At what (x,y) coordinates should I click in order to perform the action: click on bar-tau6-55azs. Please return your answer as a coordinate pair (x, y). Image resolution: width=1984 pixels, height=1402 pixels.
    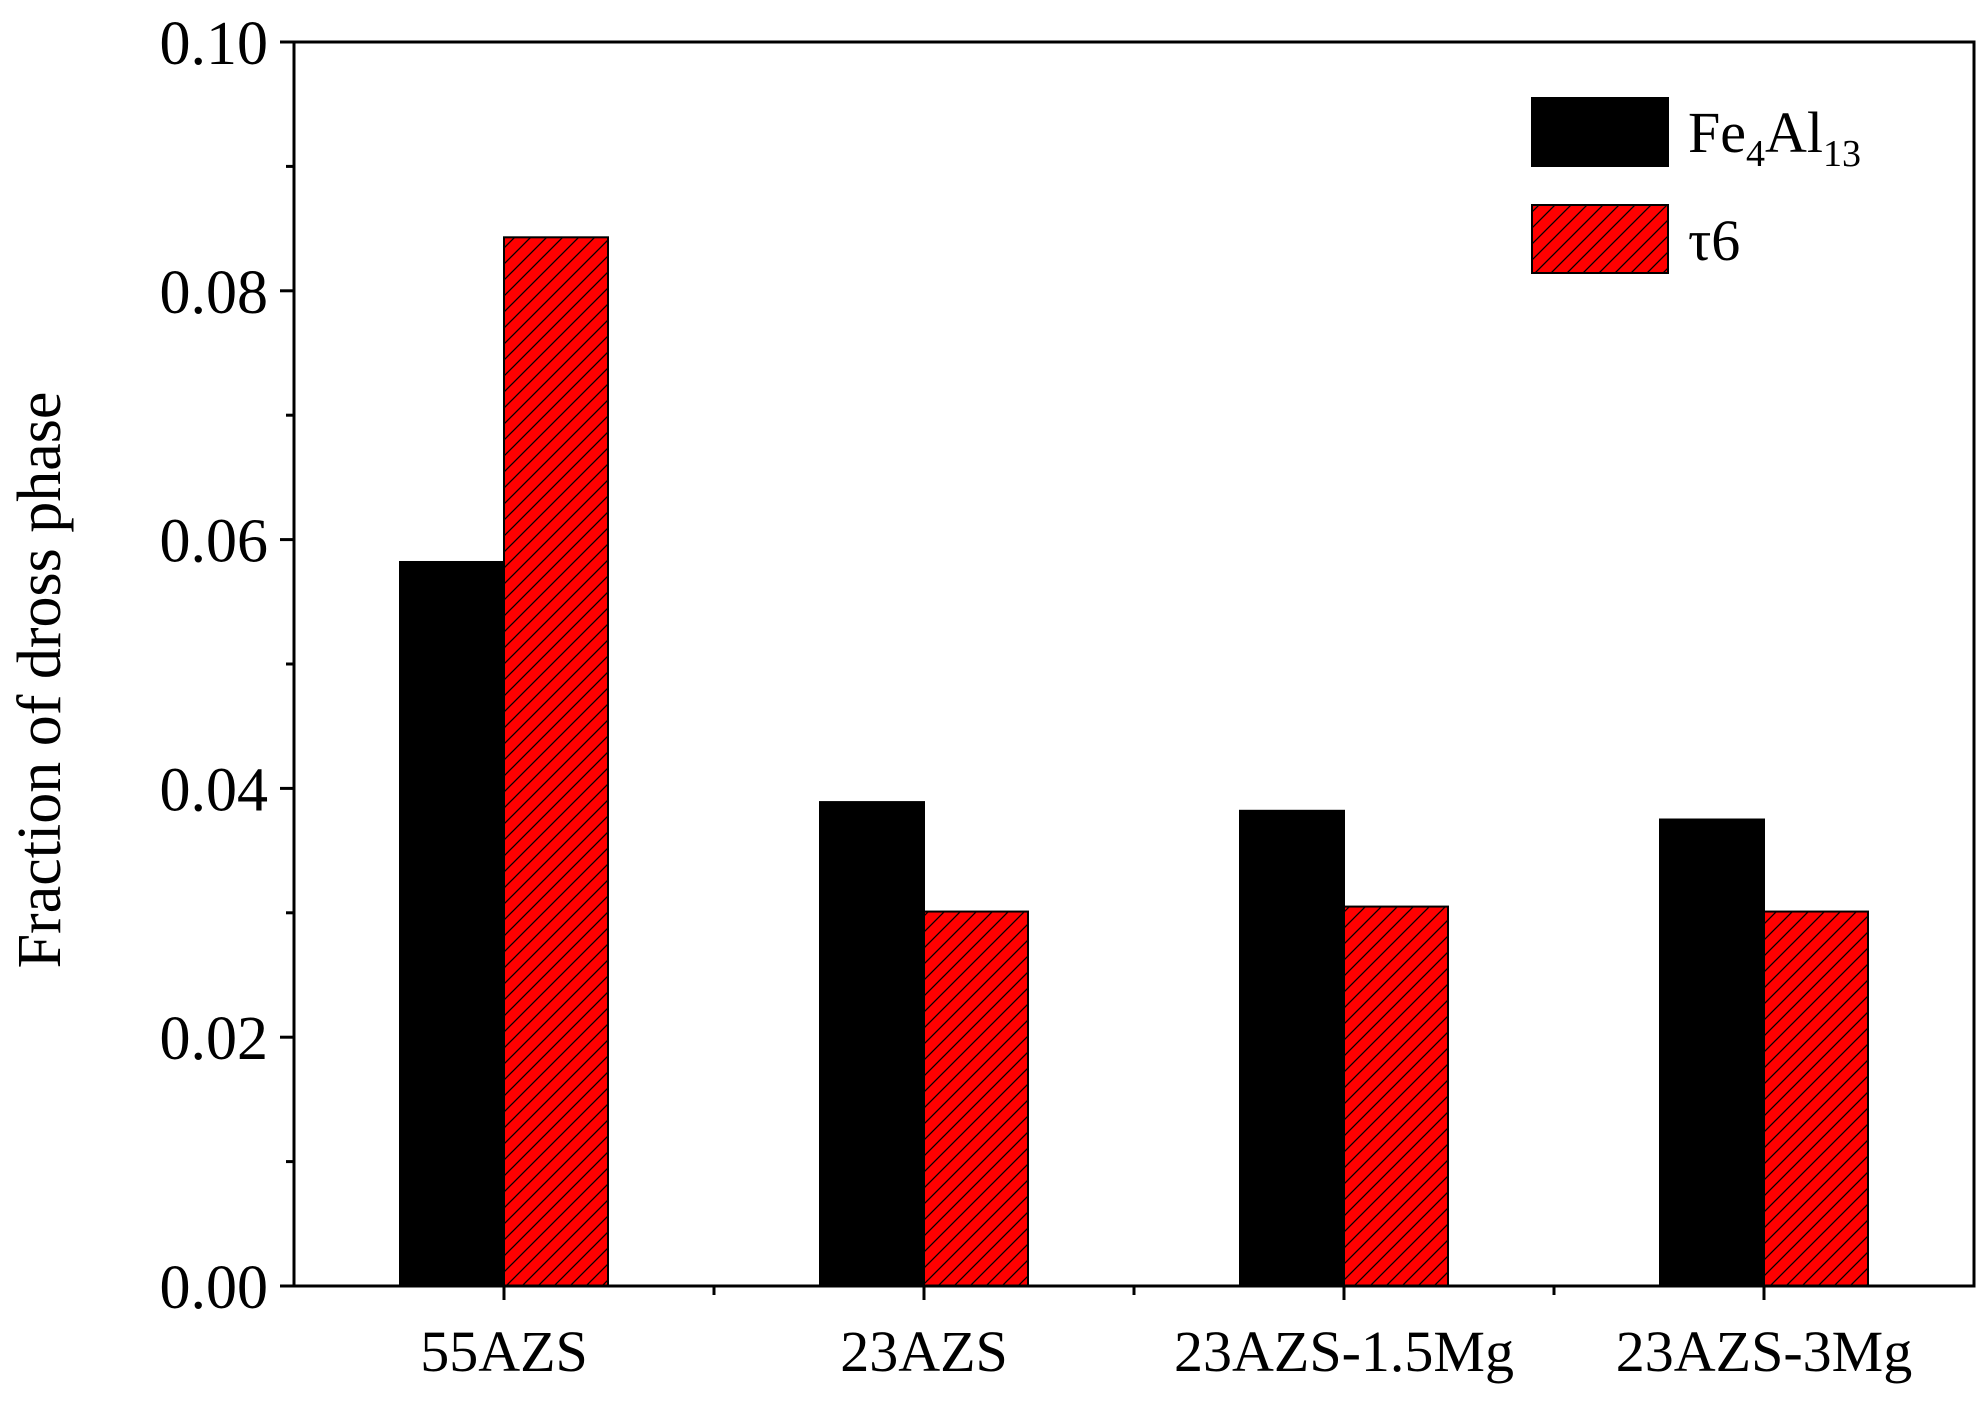
    Looking at the image, I should click on (556, 762).